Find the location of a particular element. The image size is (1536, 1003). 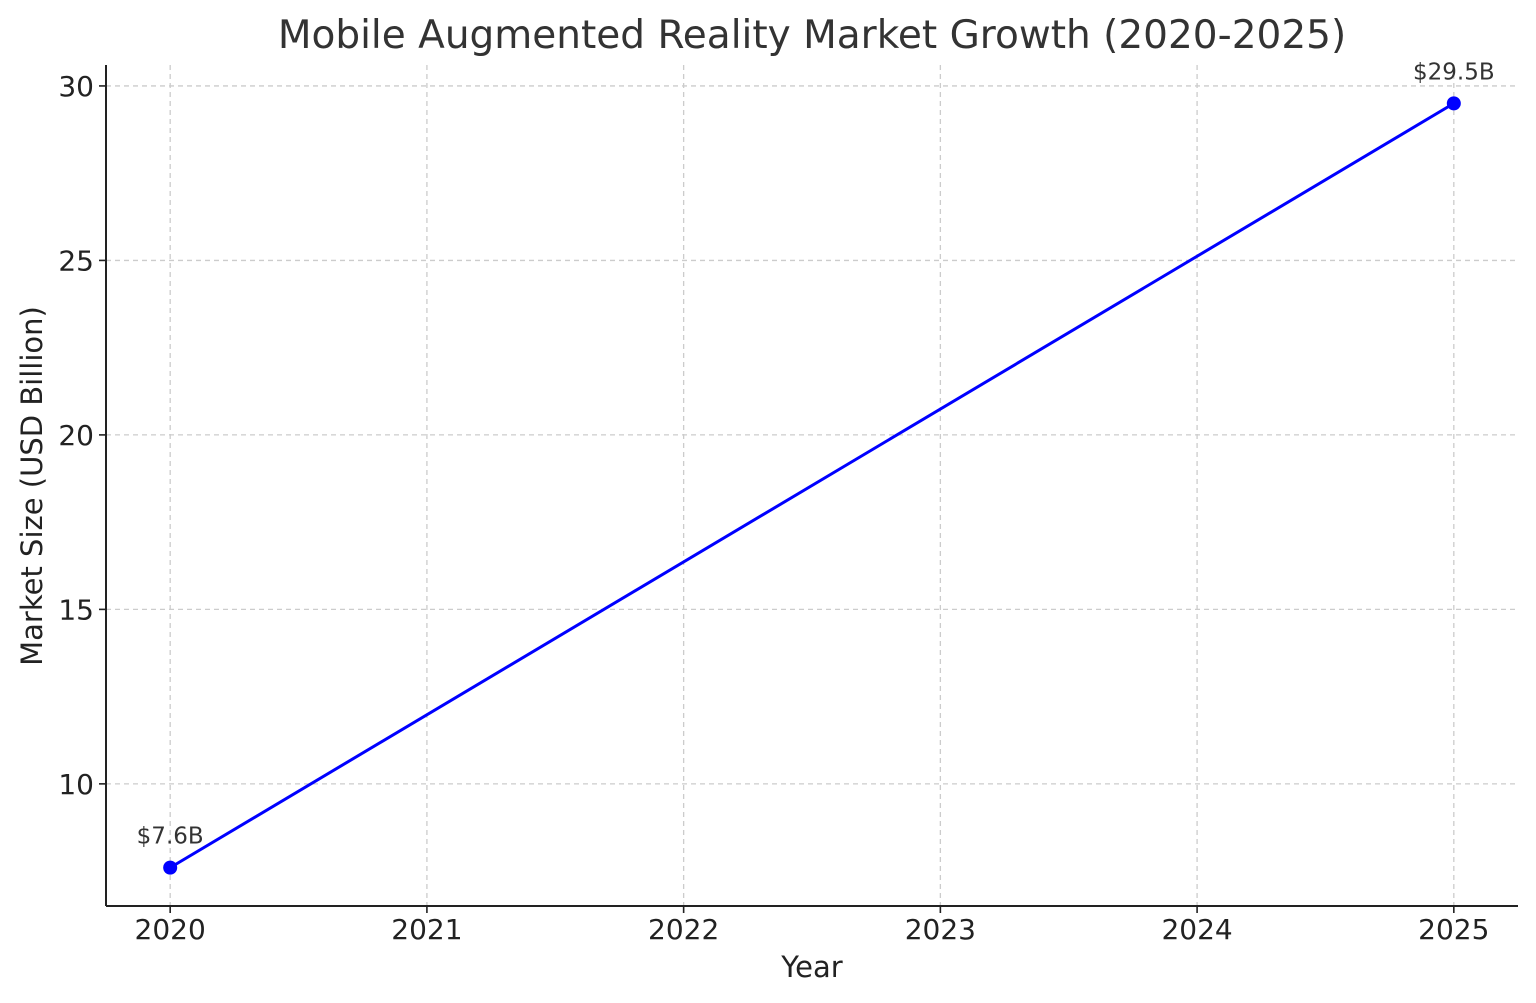

y-tick-label: 15 is located at coordinates (76, 609).